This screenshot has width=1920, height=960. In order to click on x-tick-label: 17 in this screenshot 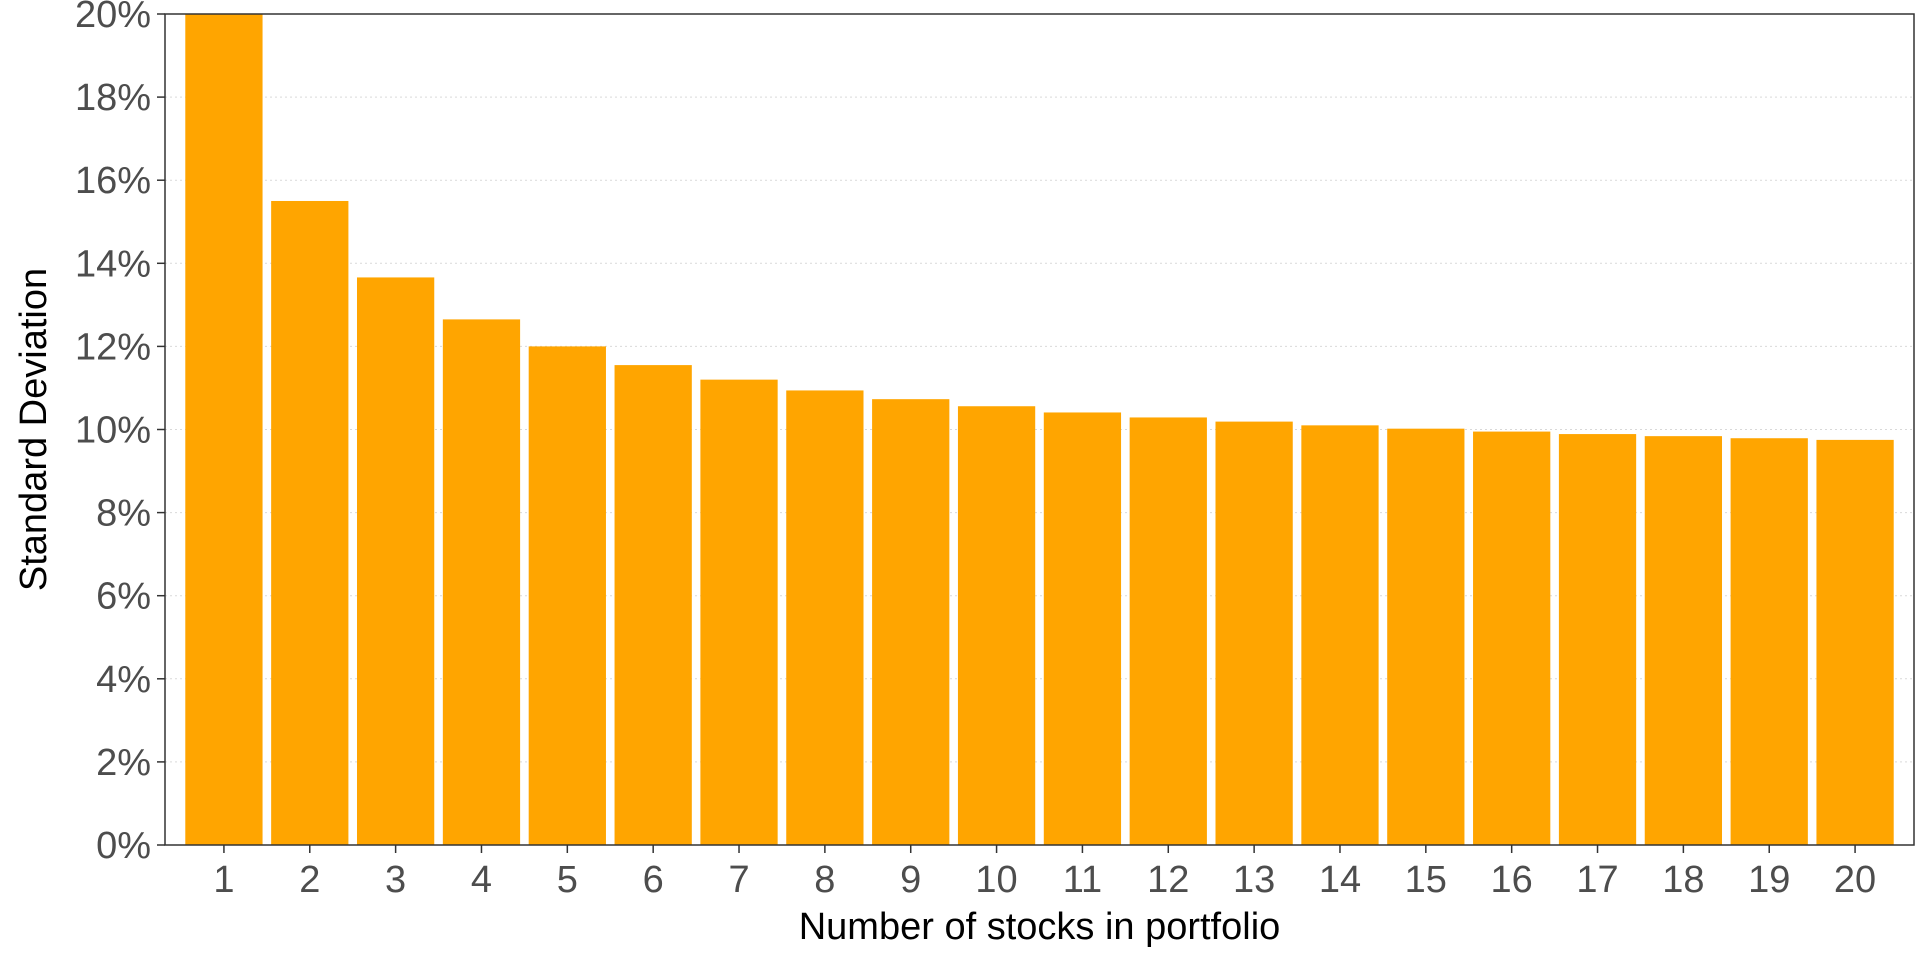, I will do `click(1597, 880)`.